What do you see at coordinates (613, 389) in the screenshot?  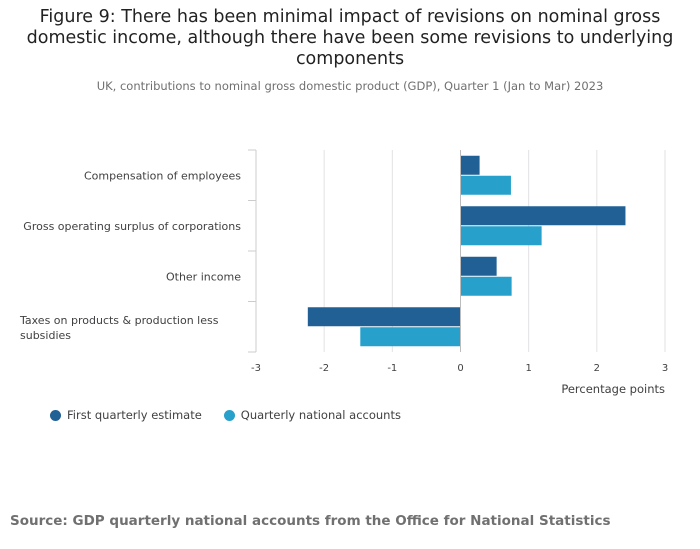 I see `x-axis-title: Percentage points` at bounding box center [613, 389].